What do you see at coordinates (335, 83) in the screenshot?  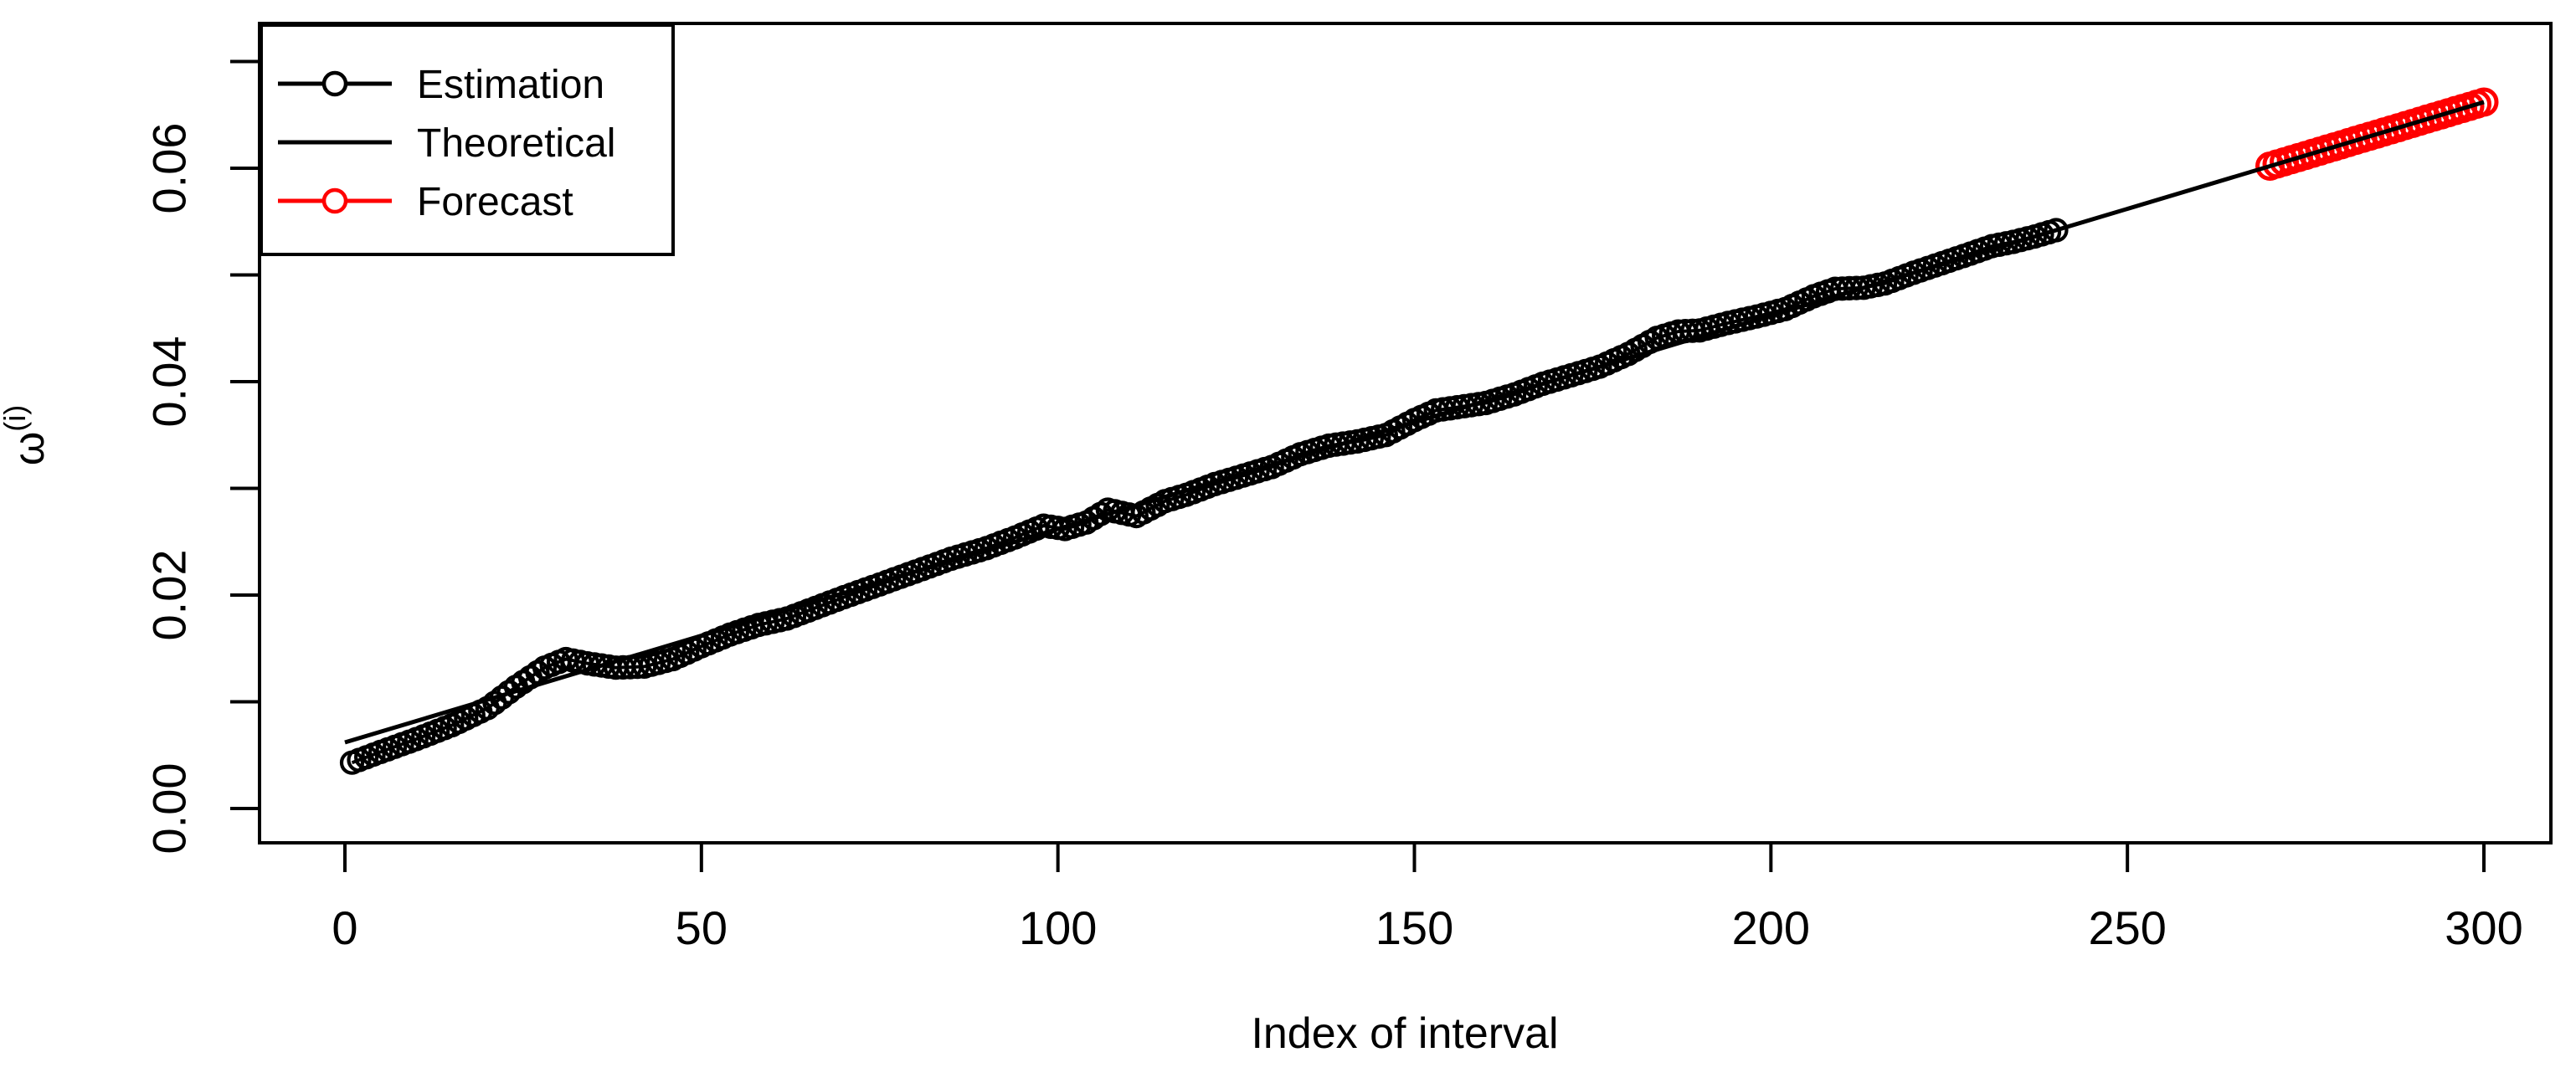 I see `estimation-circle-icon` at bounding box center [335, 83].